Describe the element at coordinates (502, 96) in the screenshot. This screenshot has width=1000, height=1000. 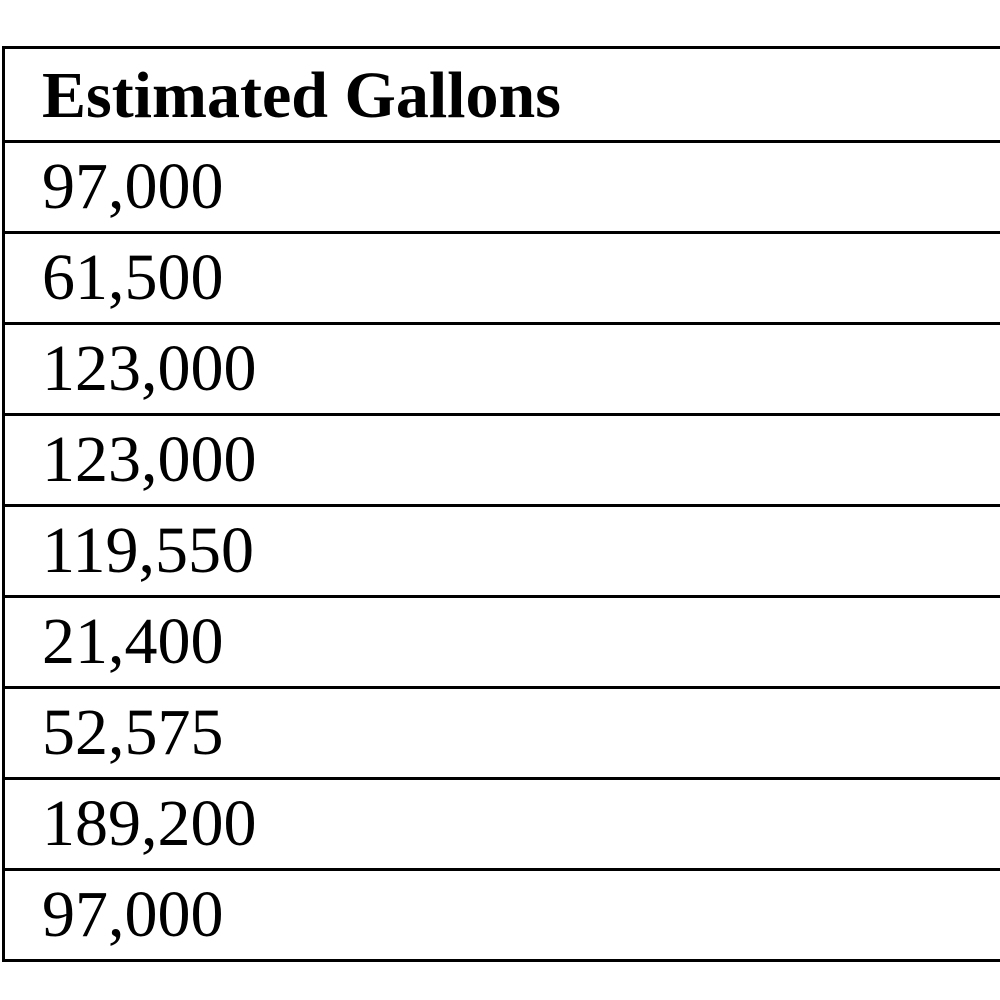
I see `header-cell: Estimated Gallons` at that location.